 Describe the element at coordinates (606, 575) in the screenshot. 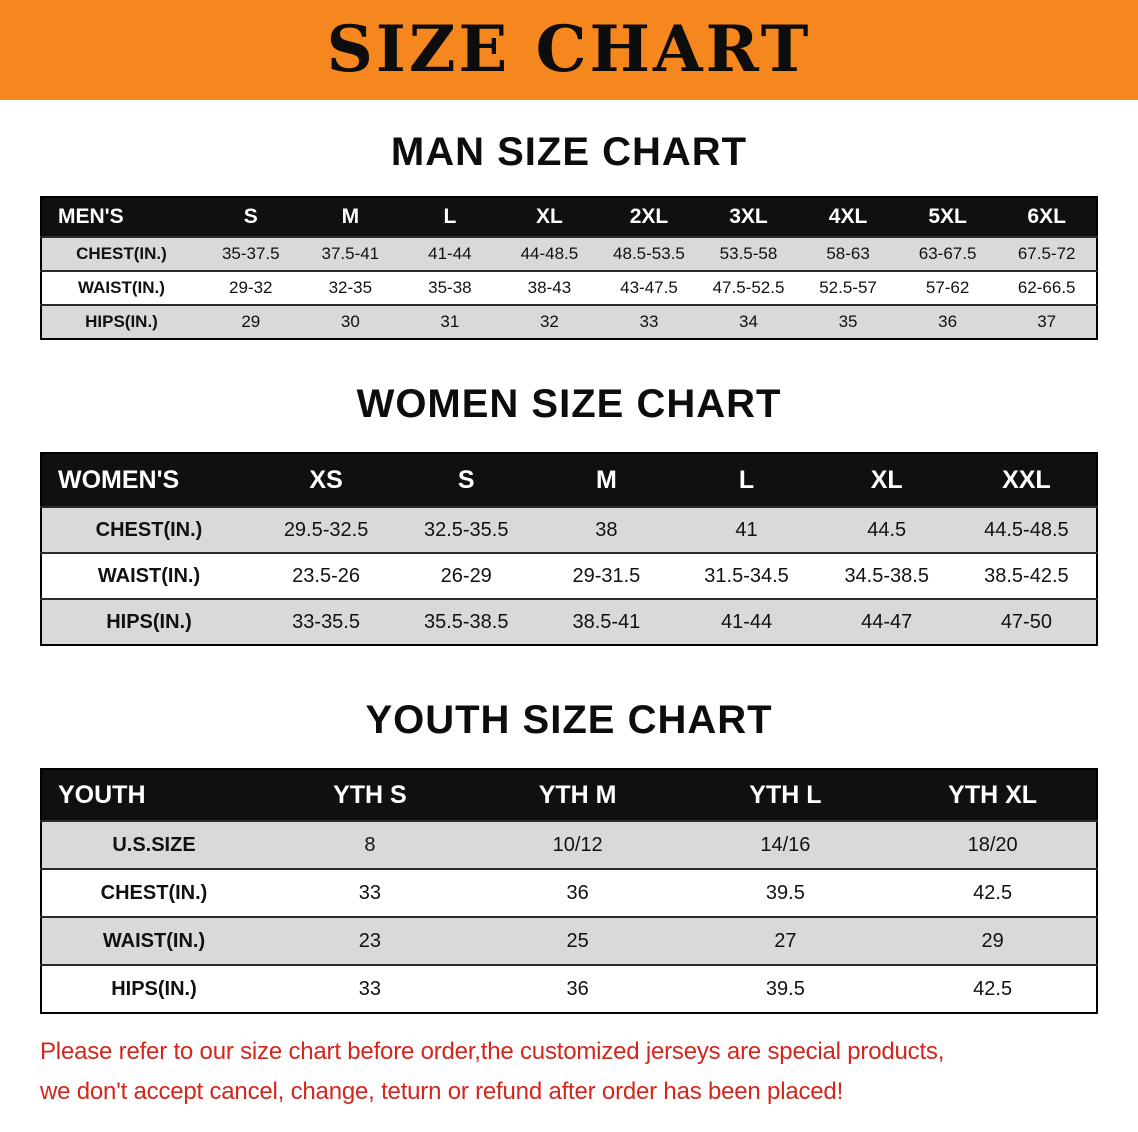

I see `size-value: 29-31.5` at that location.